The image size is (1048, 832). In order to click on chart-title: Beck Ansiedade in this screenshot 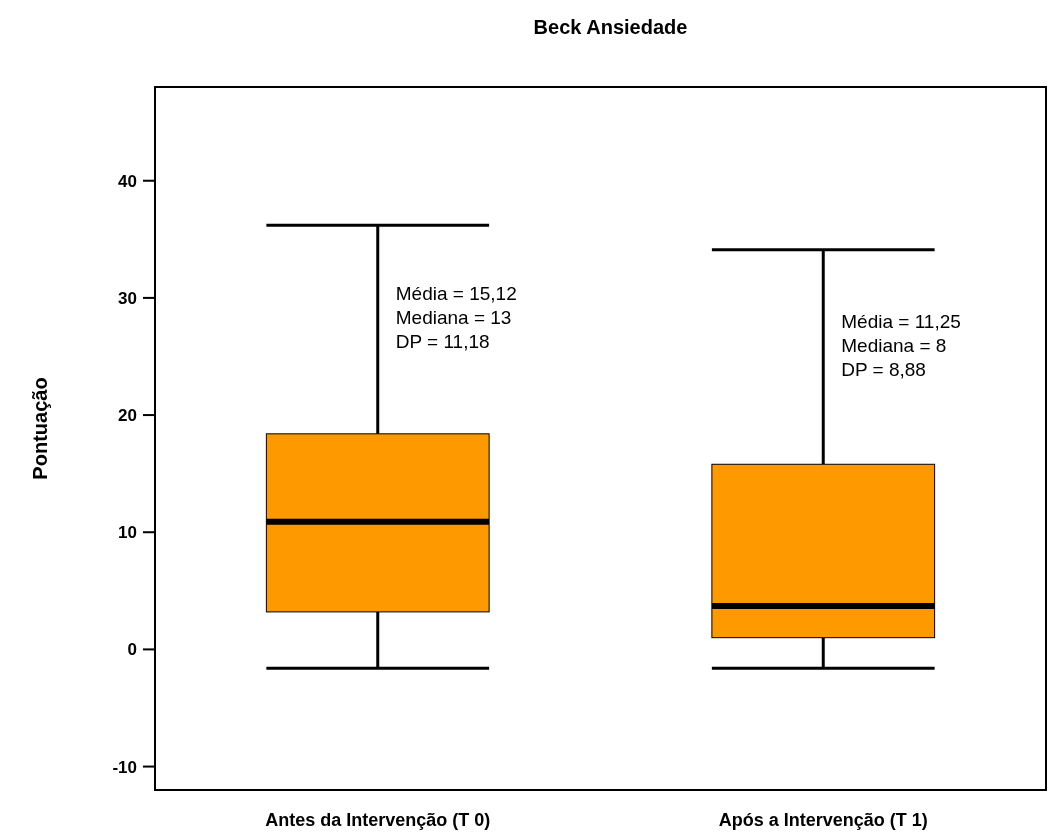, I will do `click(610, 27)`.